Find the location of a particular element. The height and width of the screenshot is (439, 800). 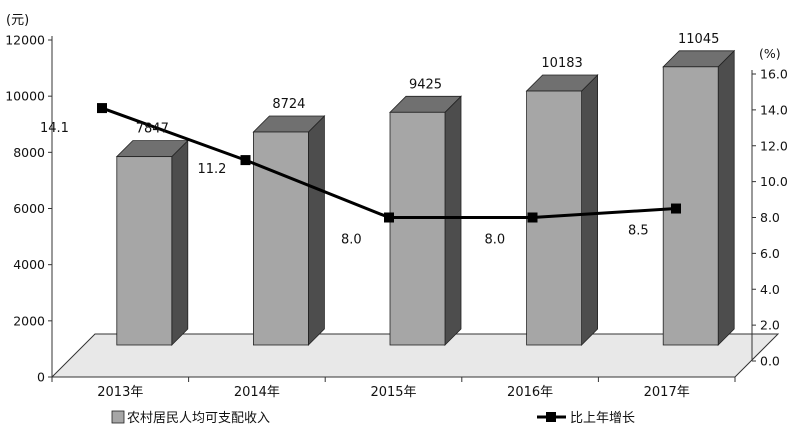

right-tick-label: 6.0 is located at coordinates (770, 253).